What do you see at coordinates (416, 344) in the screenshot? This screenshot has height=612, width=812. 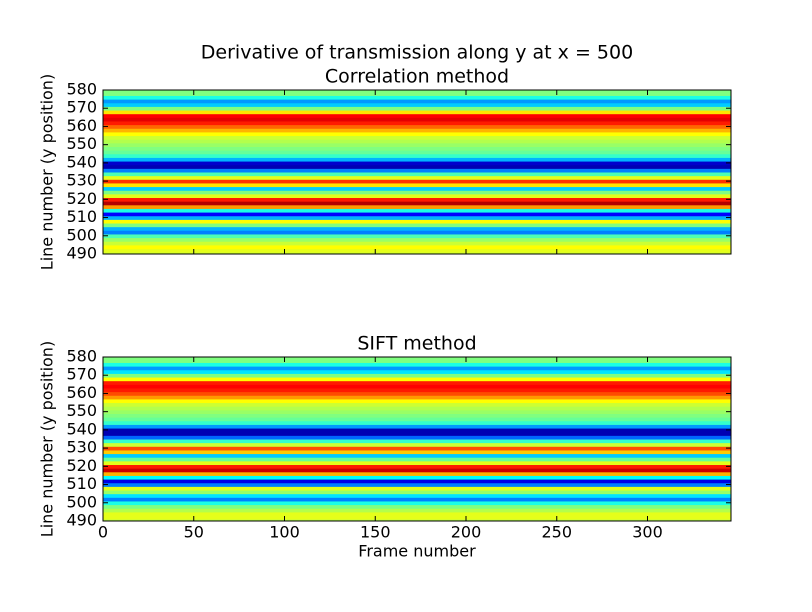 I see `chart-title: SIFT method` at bounding box center [416, 344].